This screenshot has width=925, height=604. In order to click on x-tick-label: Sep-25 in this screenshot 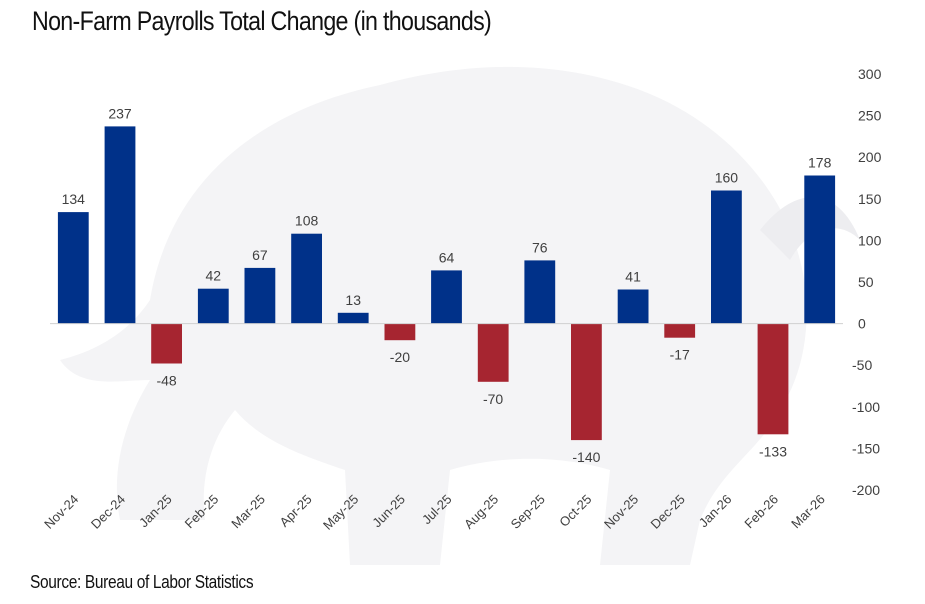, I will do `click(528, 512)`.